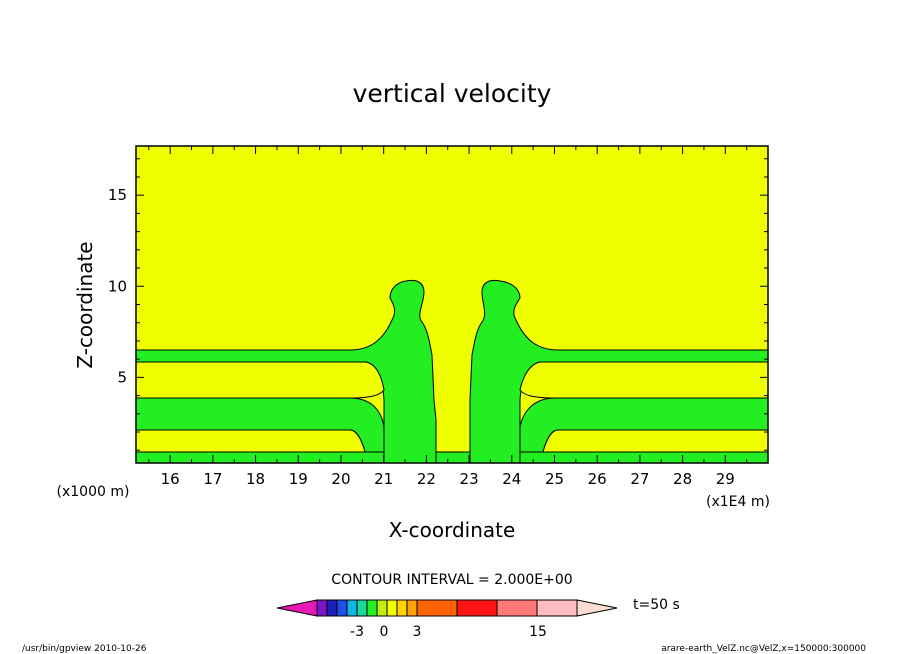  I want to click on contour-left-bottom-lobe, so click(250, 441).